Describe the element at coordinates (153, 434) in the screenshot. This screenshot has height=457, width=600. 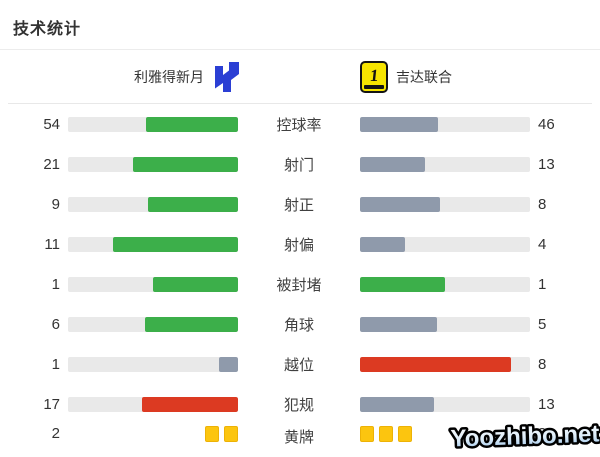
I see `home-yellow-cards` at that location.